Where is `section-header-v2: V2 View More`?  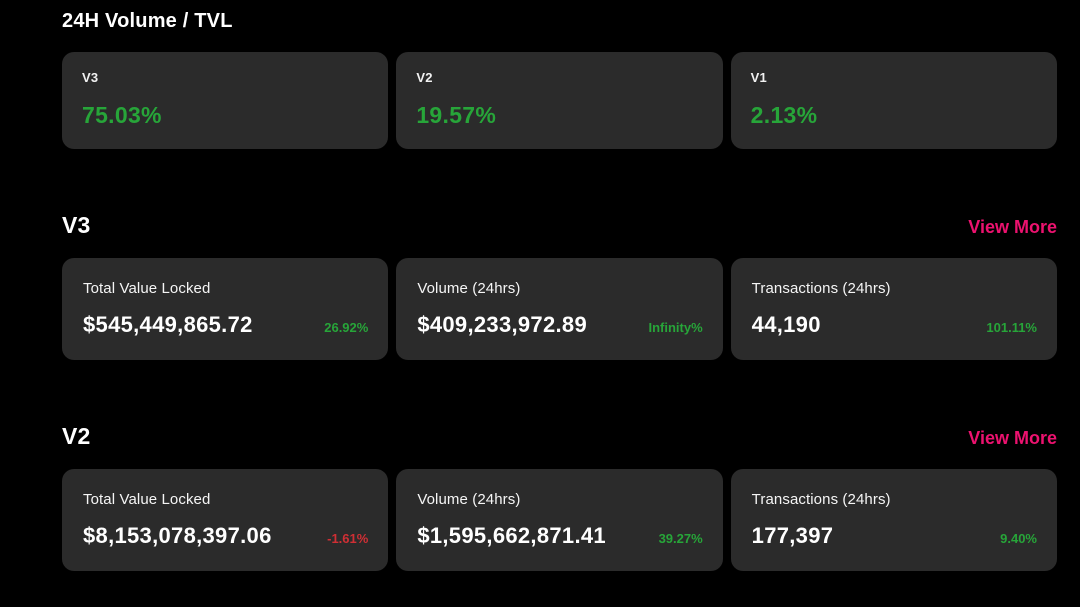 section-header-v2: V2 View More is located at coordinates (559, 436).